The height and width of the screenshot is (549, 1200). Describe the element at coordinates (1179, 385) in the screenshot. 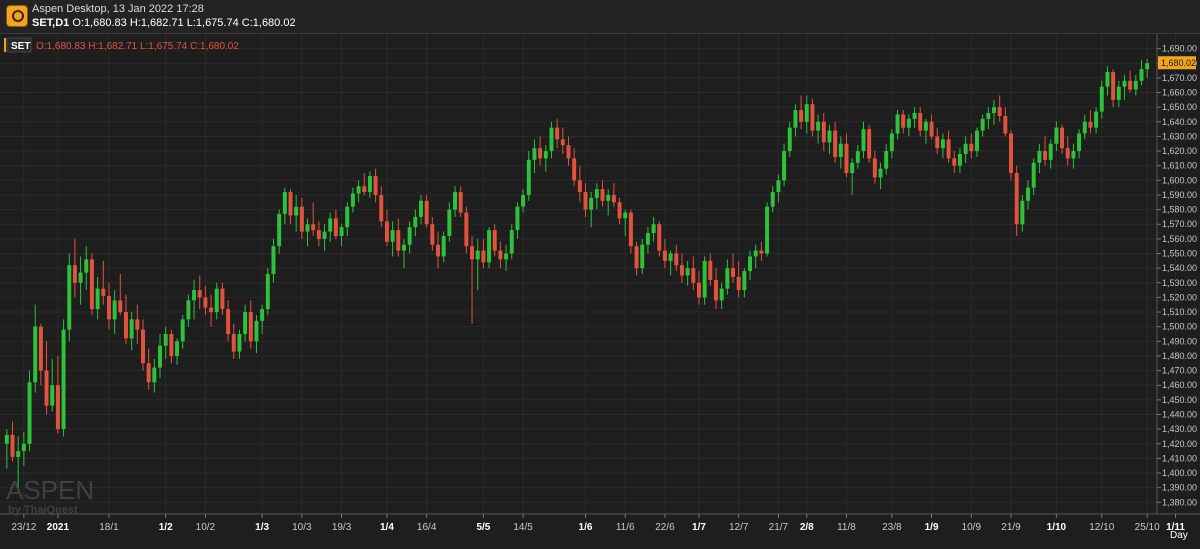

I see `price-tick-label: 1,460.00` at that location.